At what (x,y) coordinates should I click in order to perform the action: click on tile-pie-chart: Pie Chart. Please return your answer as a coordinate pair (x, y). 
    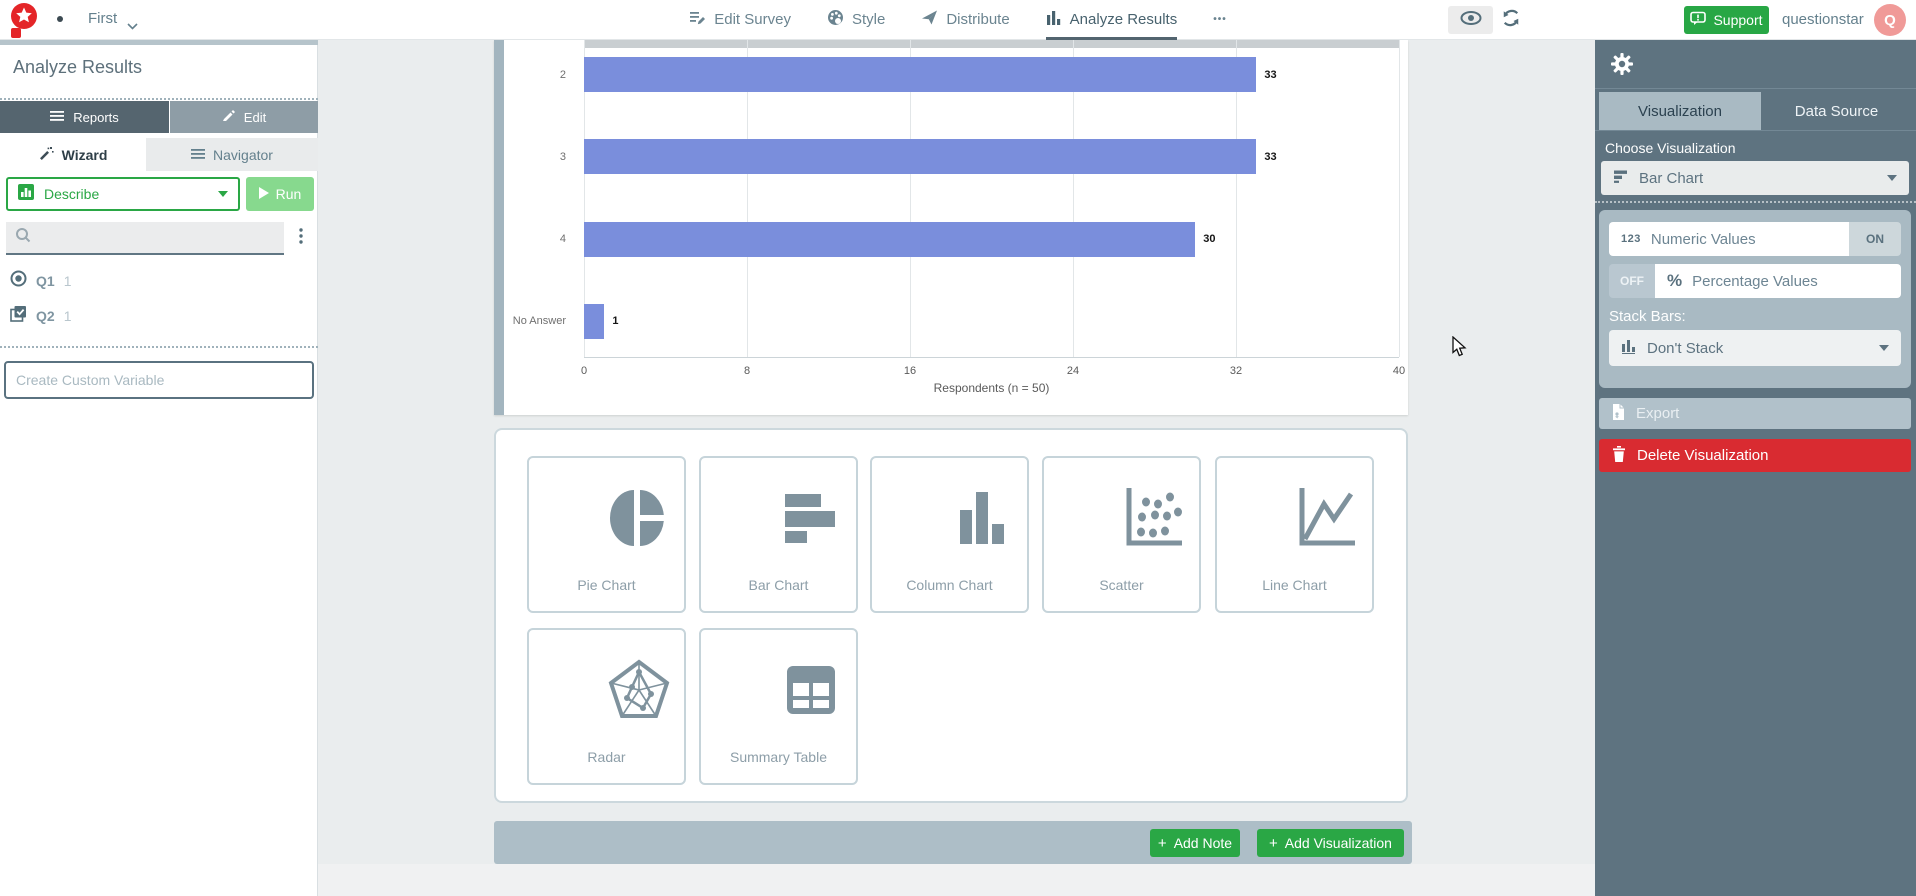
    Looking at the image, I should click on (606, 534).